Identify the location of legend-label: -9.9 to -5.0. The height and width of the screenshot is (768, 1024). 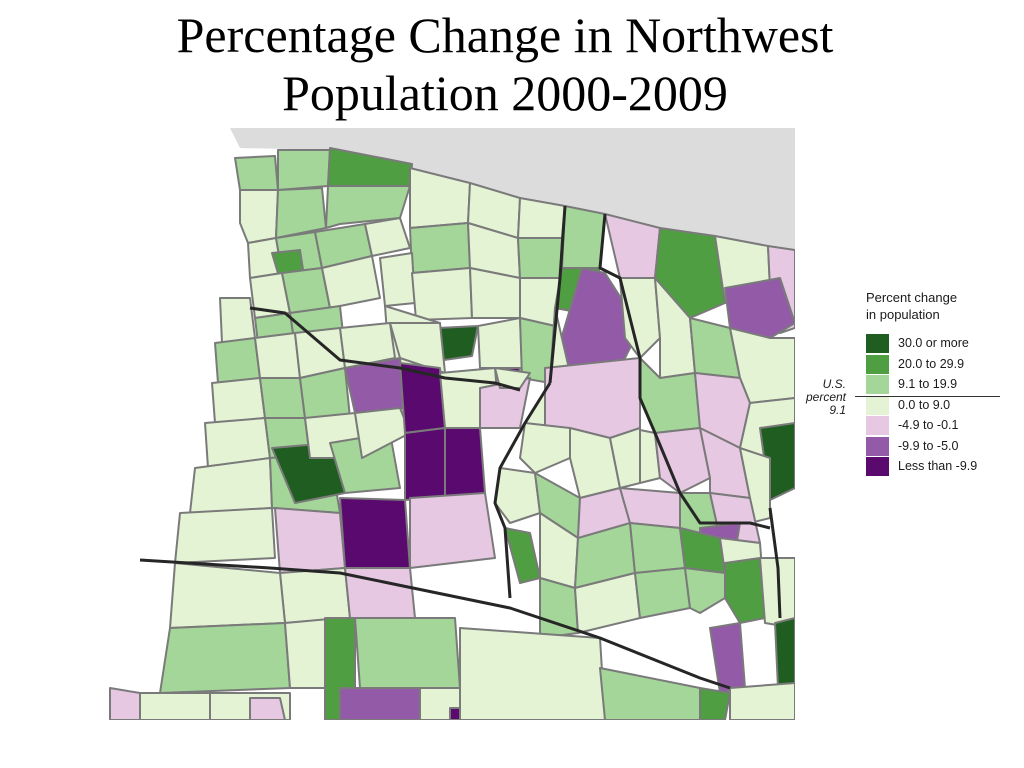
(928, 445).